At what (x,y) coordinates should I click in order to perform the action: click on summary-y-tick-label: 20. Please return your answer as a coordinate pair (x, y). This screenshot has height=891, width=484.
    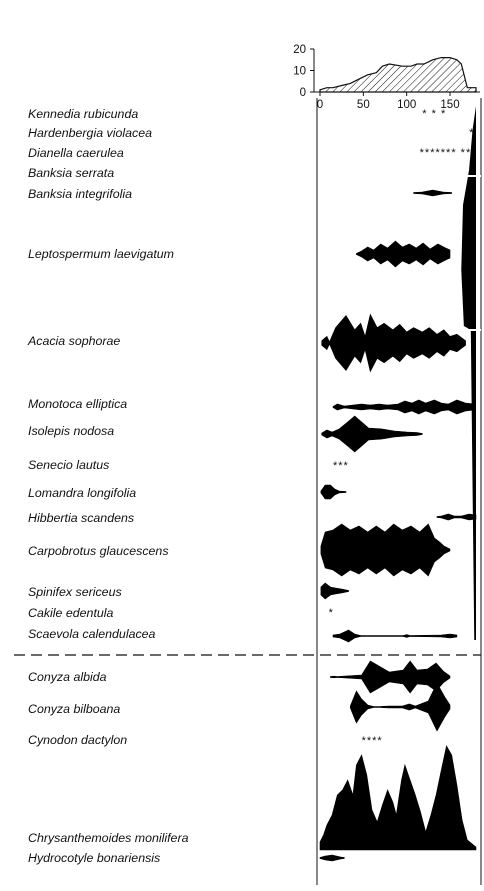
    Looking at the image, I should click on (299, 50).